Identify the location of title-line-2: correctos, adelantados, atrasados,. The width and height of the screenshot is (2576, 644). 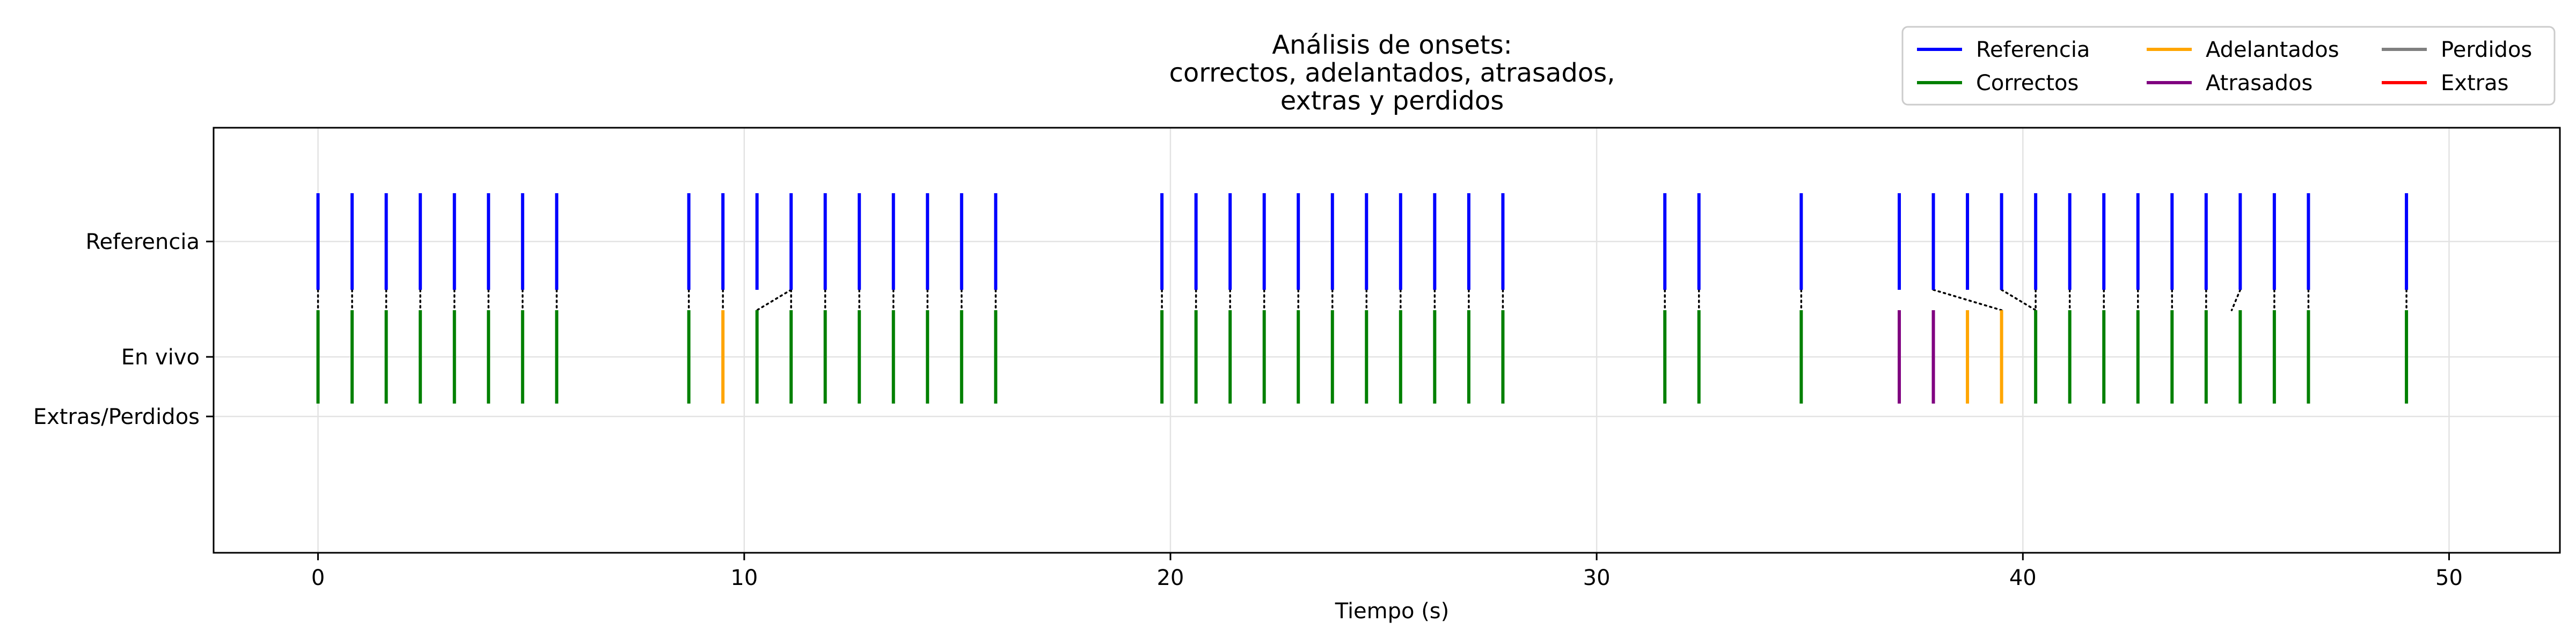
(1392, 73).